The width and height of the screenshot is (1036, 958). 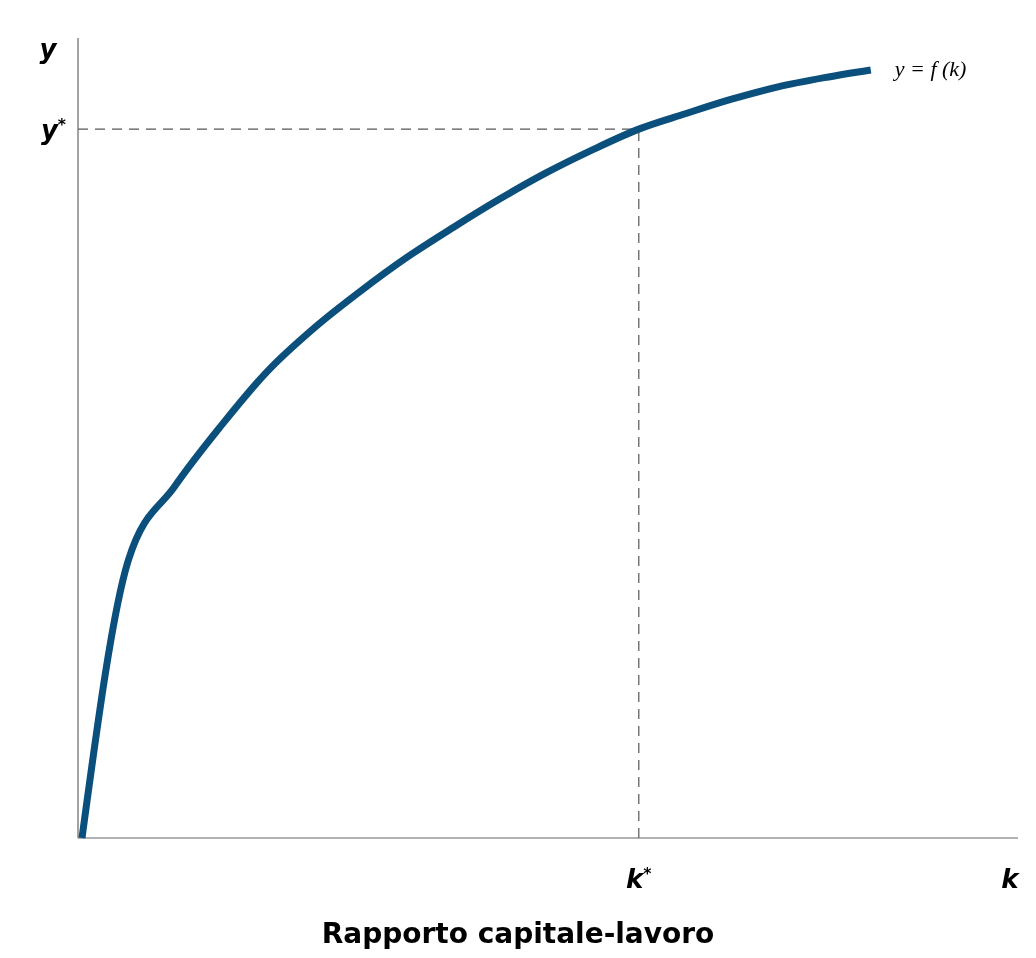 What do you see at coordinates (53, 130) in the screenshot?
I see `ref-line-label: y$^{*}$` at bounding box center [53, 130].